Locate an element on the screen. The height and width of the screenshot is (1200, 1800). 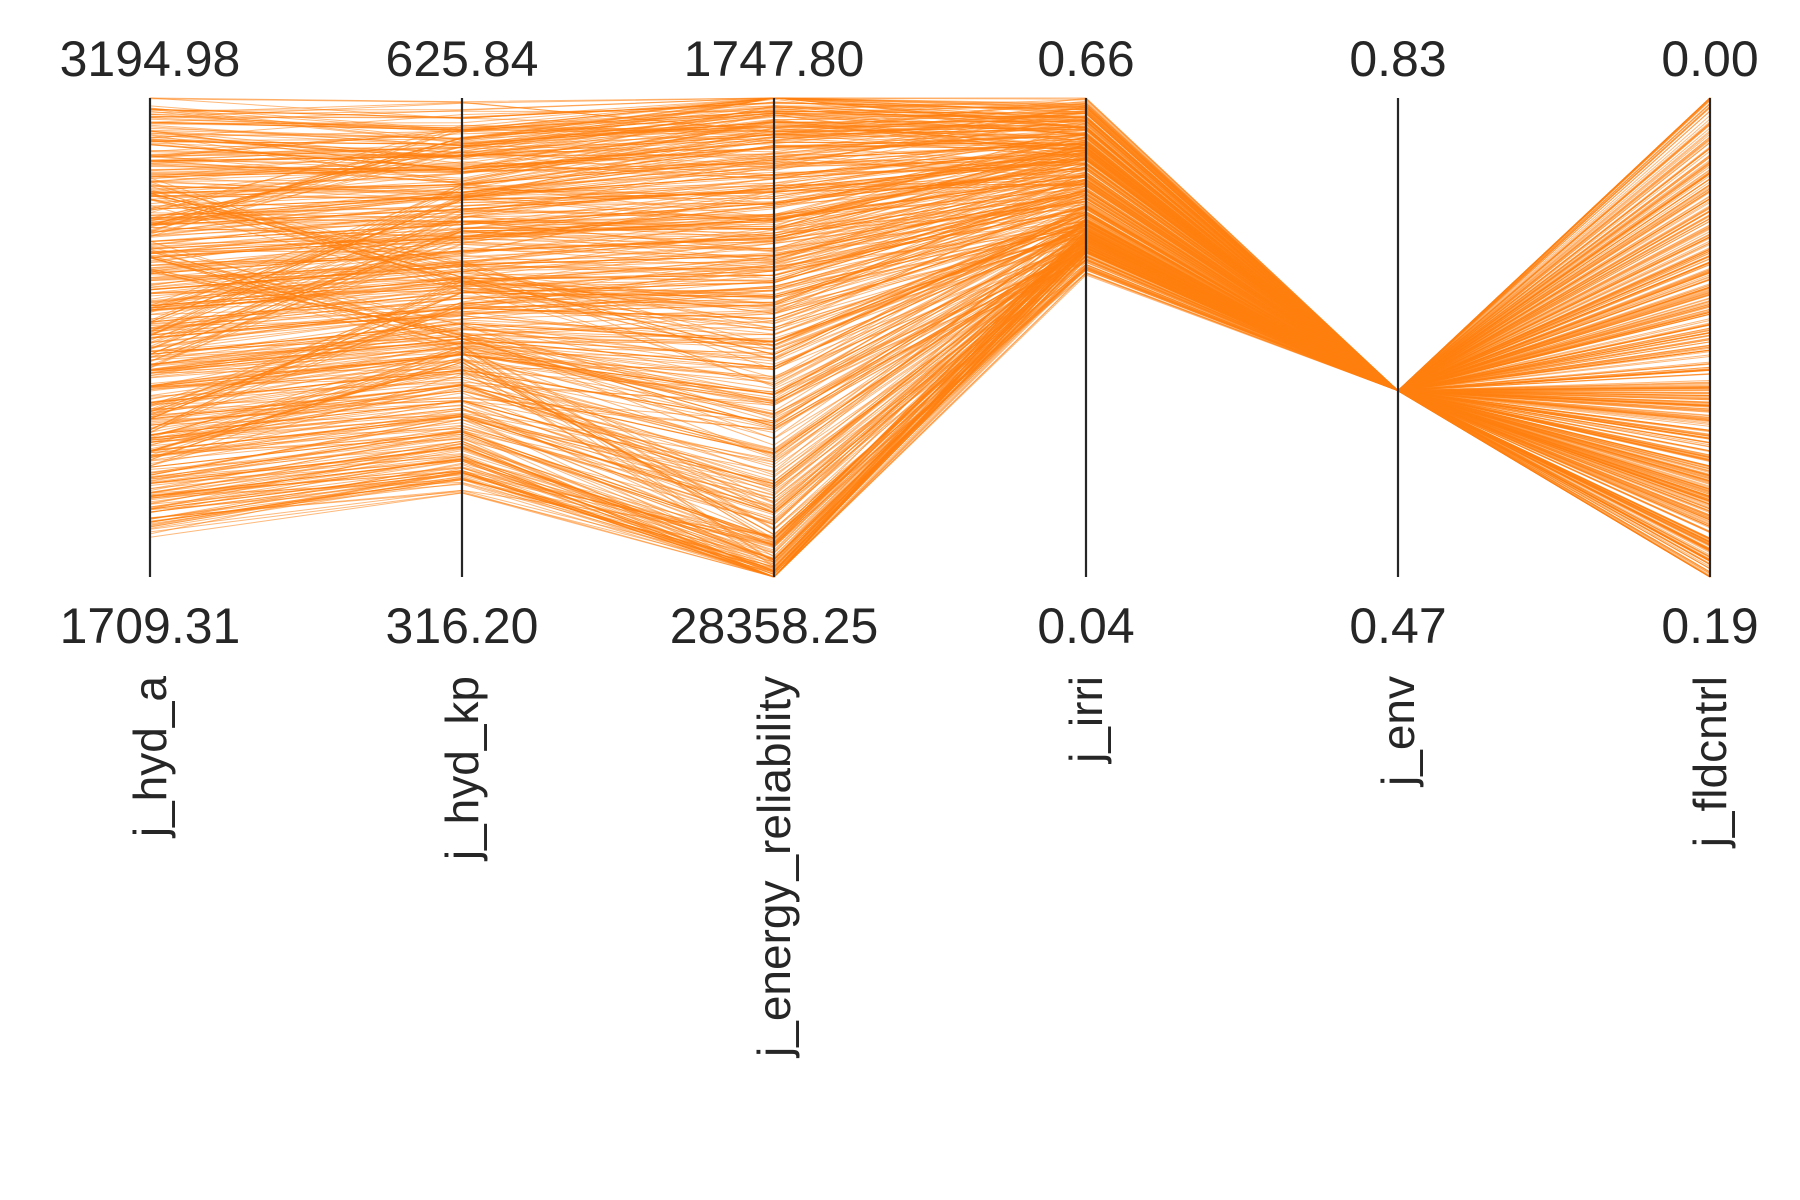
axis-j_fldcntrl: 0.00 0.19 j_fldcntrl is located at coordinates (1709, 440).